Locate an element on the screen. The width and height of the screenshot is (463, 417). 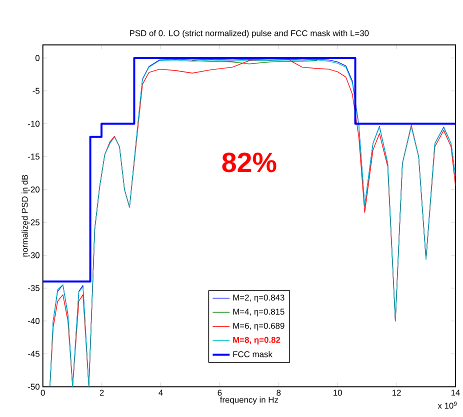
legend-label: M=4, η=0.815 is located at coordinates (258, 312).